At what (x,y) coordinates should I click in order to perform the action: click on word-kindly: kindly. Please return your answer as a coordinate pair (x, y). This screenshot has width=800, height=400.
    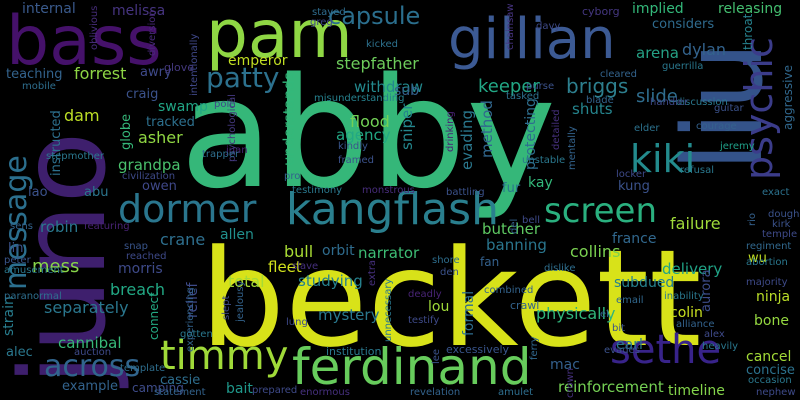
    Looking at the image, I should click on (353, 147).